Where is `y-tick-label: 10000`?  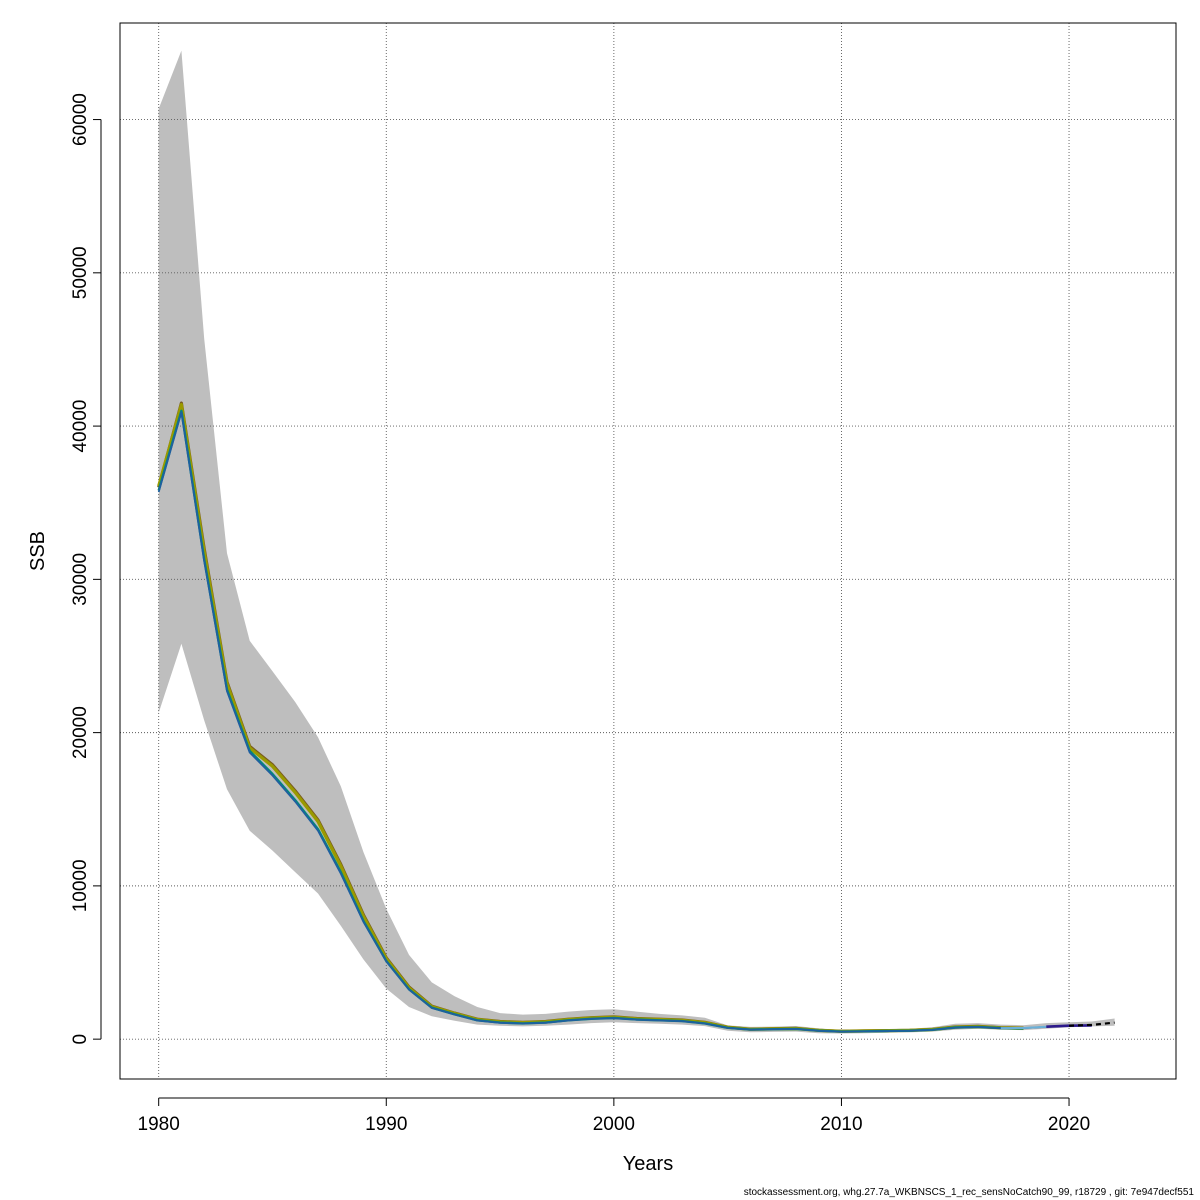
y-tick-label: 10000 is located at coordinates (80, 885).